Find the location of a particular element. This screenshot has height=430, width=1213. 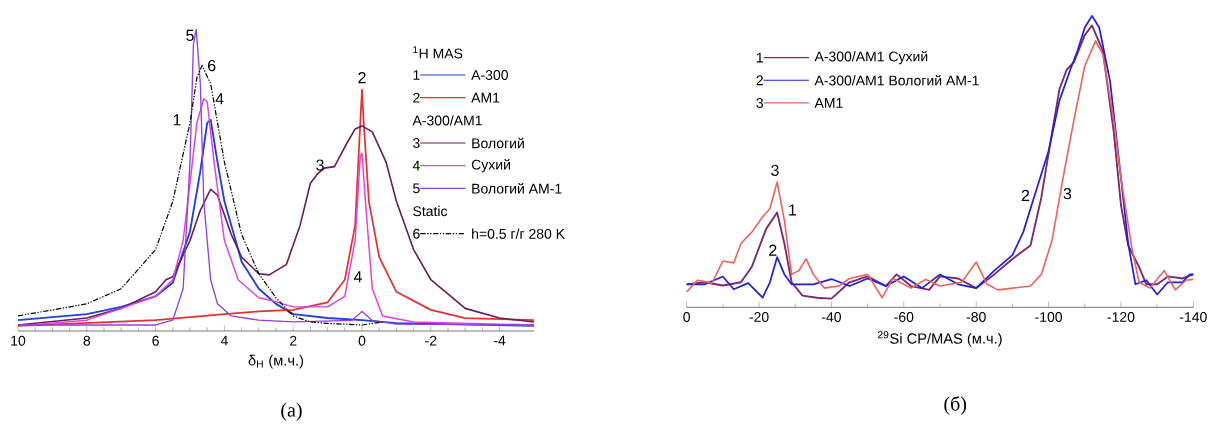

text: (б) is located at coordinates (955, 405).